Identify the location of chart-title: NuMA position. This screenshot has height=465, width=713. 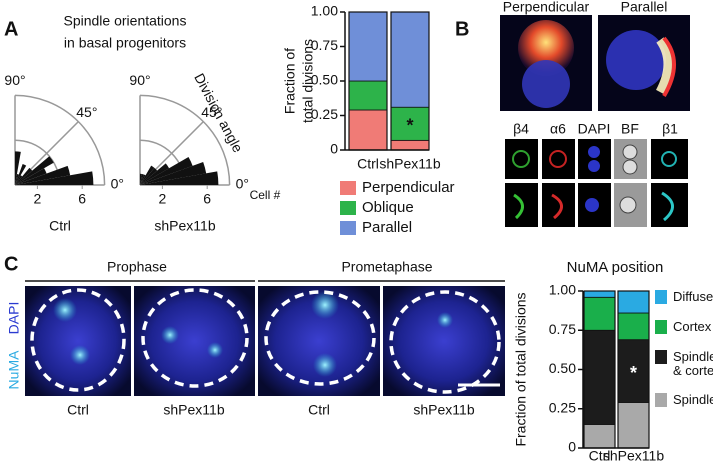
(615, 267).